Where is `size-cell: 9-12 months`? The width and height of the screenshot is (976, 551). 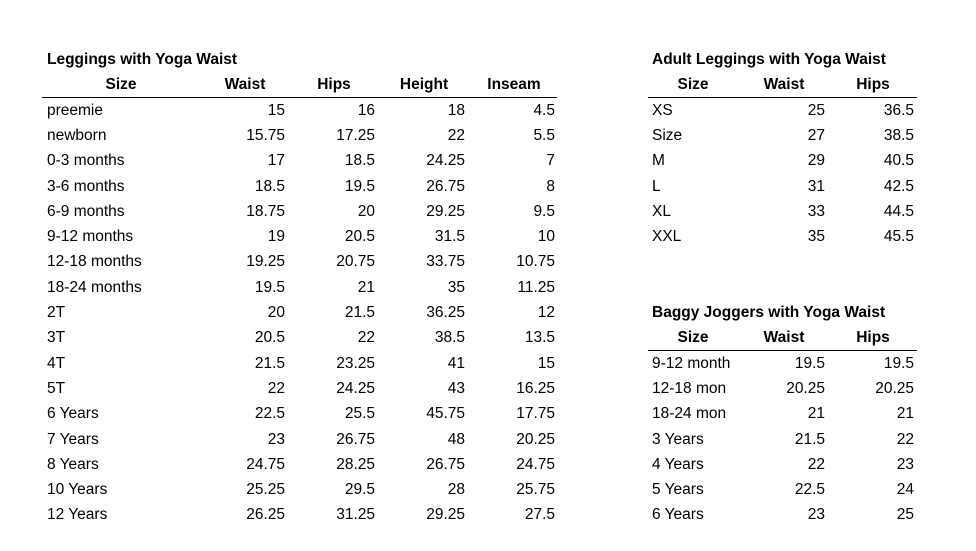 size-cell: 9-12 months is located at coordinates (90, 237).